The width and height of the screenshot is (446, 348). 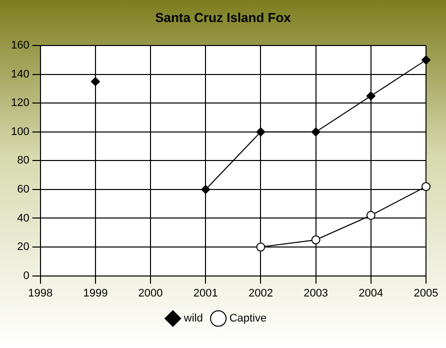 What do you see at coordinates (371, 293) in the screenshot?
I see `x-tick-label: 2004` at bounding box center [371, 293].